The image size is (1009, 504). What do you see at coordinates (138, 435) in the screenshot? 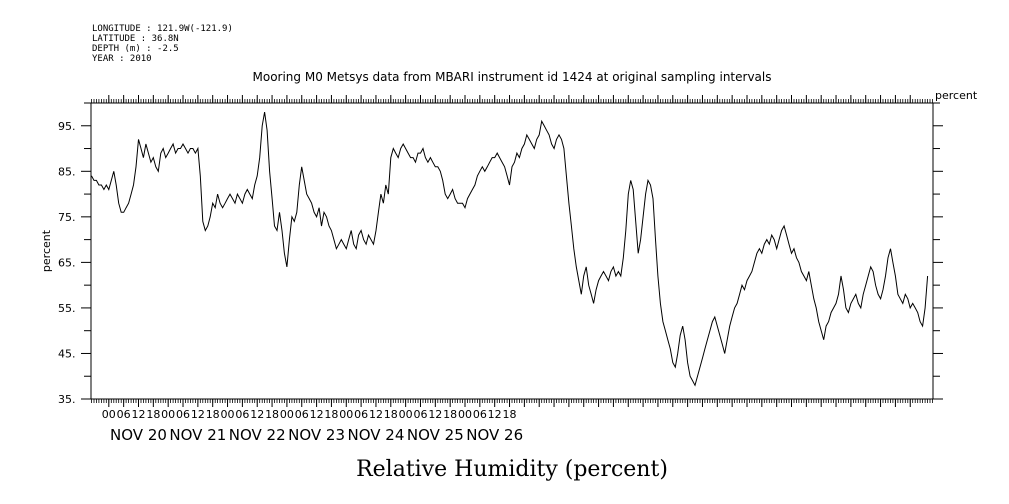
I see `day-label: NOV 20` at bounding box center [138, 435].